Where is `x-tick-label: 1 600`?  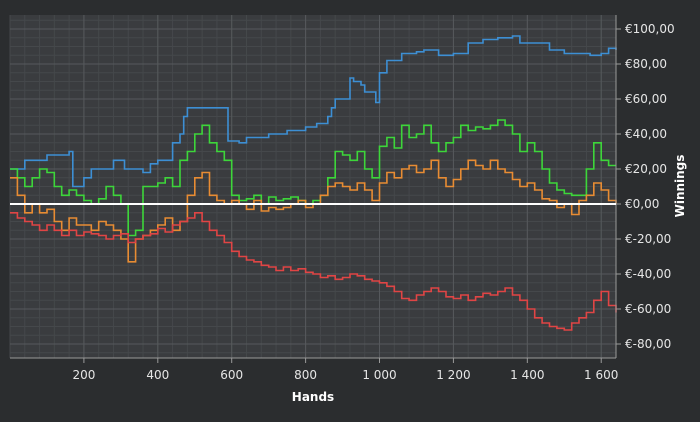
x-tick-label: 1 600 is located at coordinates (601, 375).